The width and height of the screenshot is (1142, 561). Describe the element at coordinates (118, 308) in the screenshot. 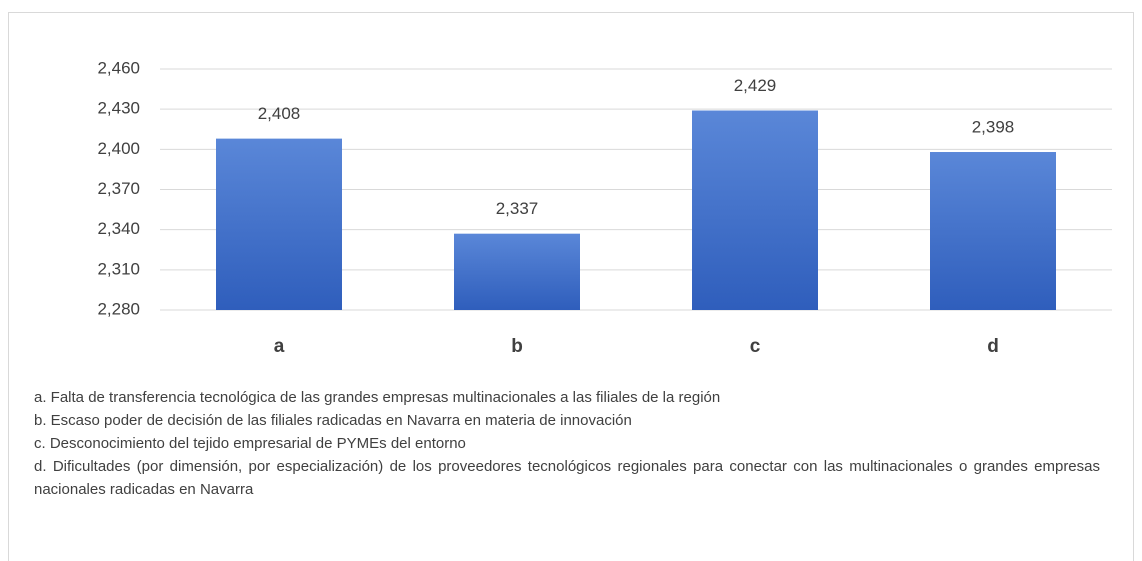

I see `y-tick-label: 2,280` at that location.